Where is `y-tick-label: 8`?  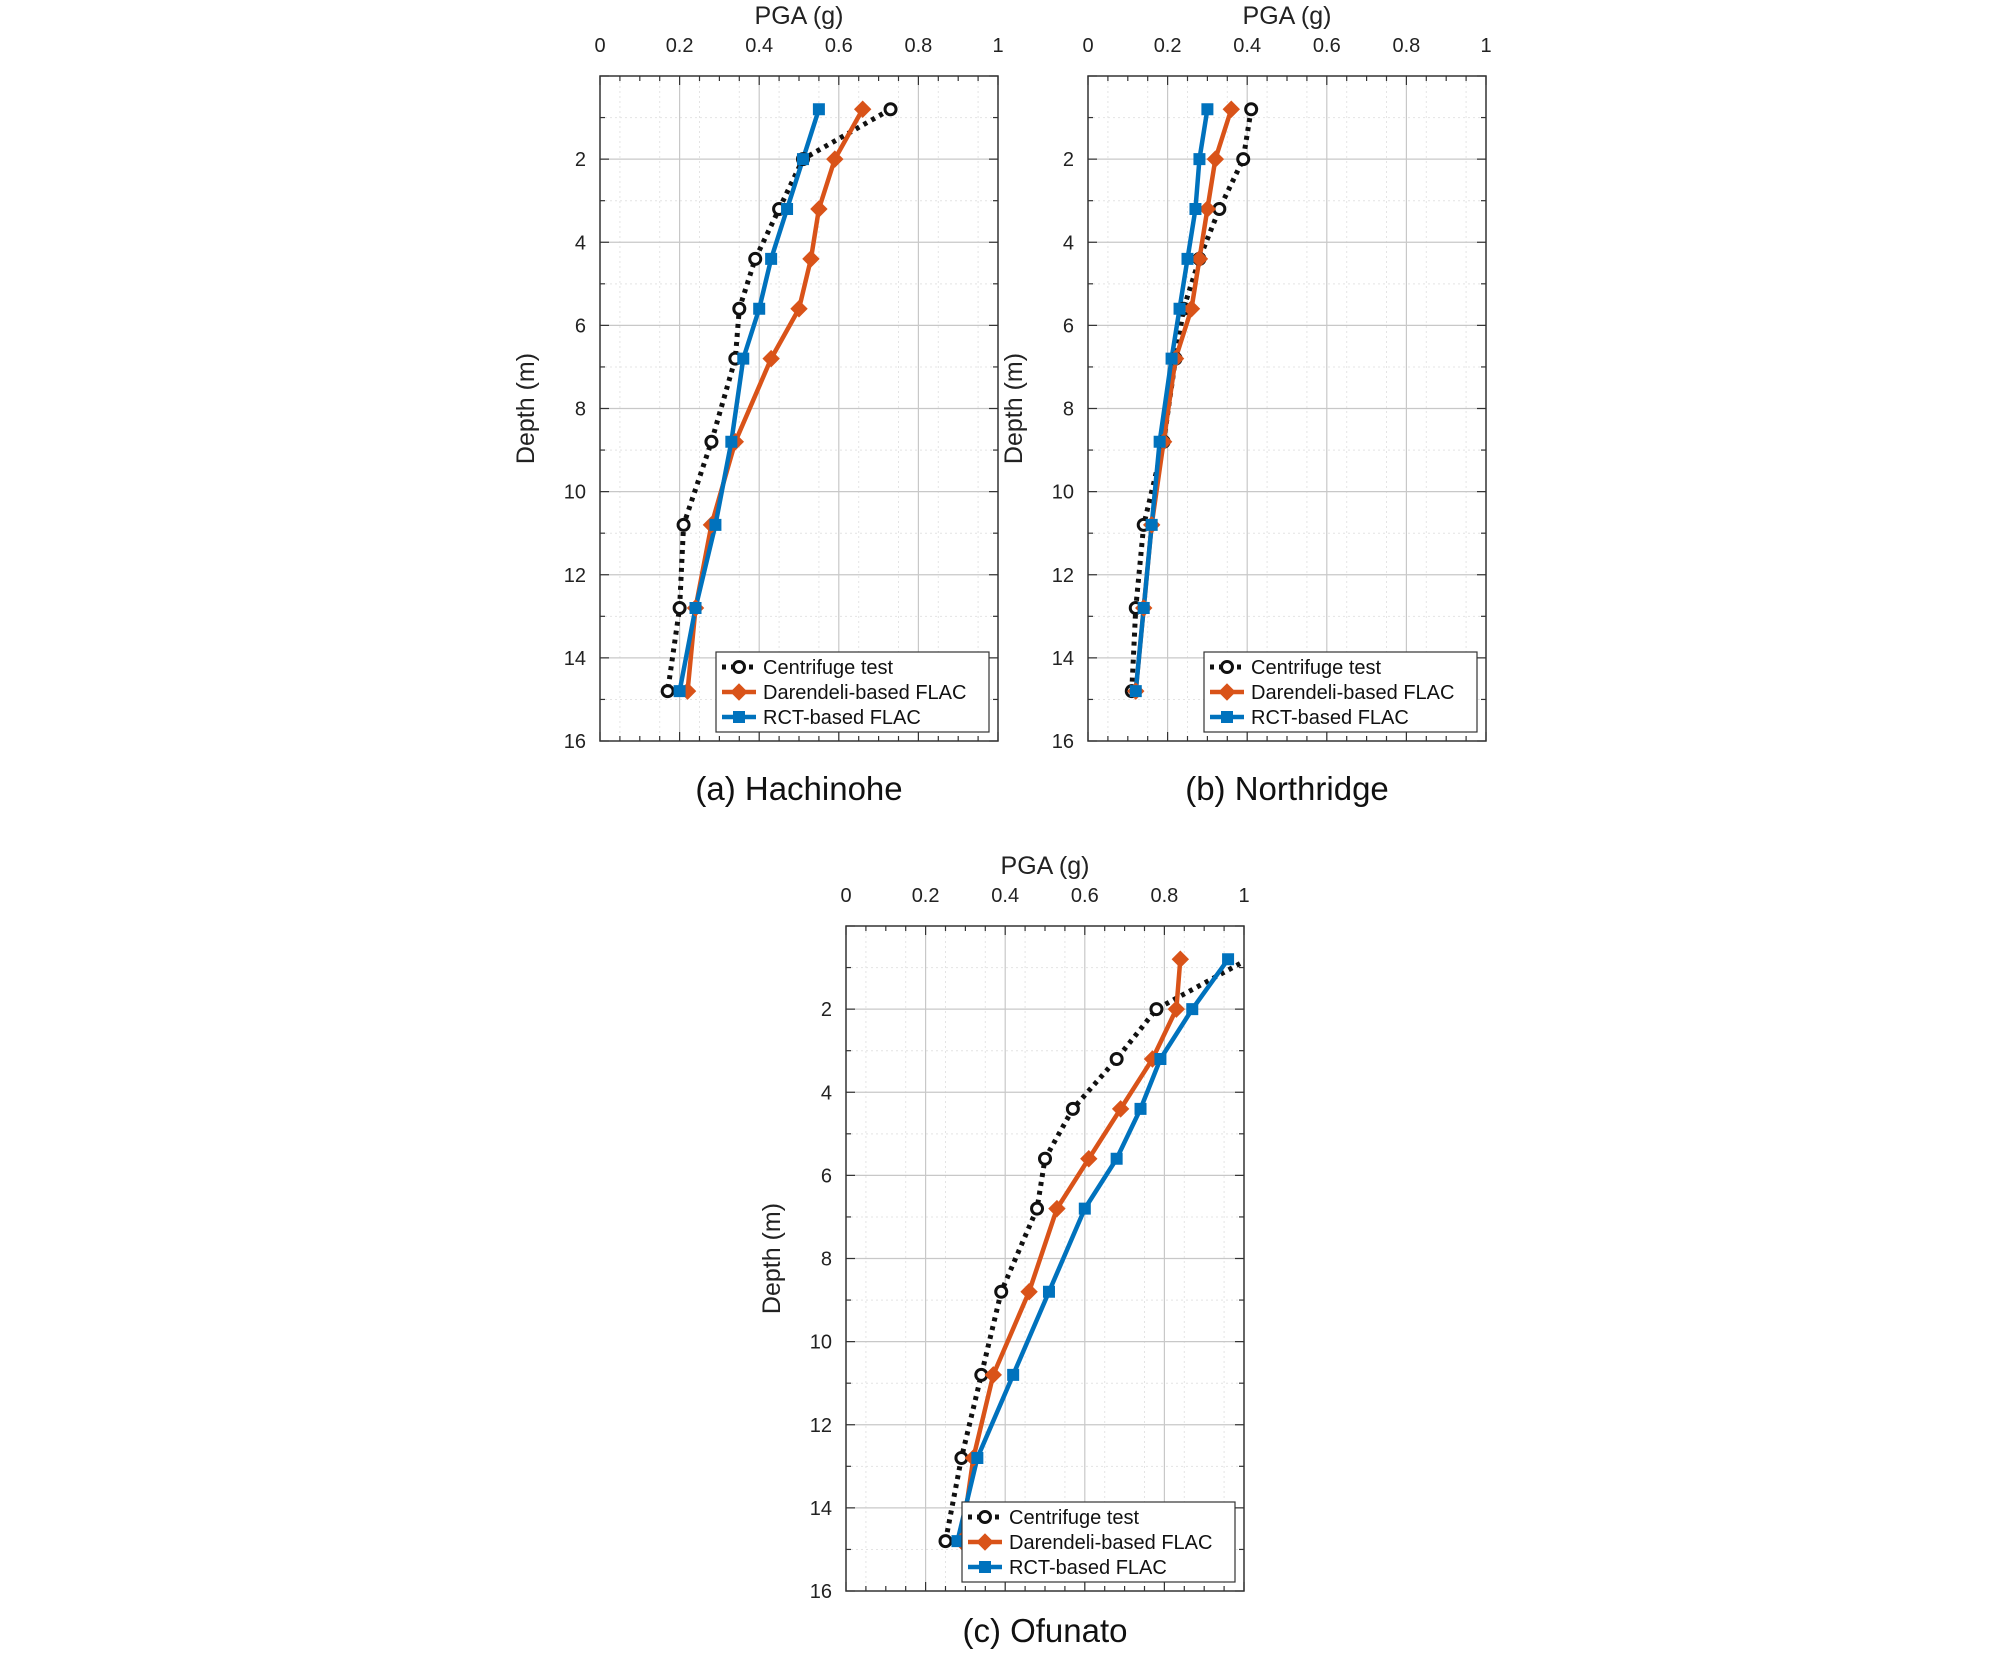
y-tick-label: 8 is located at coordinates (580, 410).